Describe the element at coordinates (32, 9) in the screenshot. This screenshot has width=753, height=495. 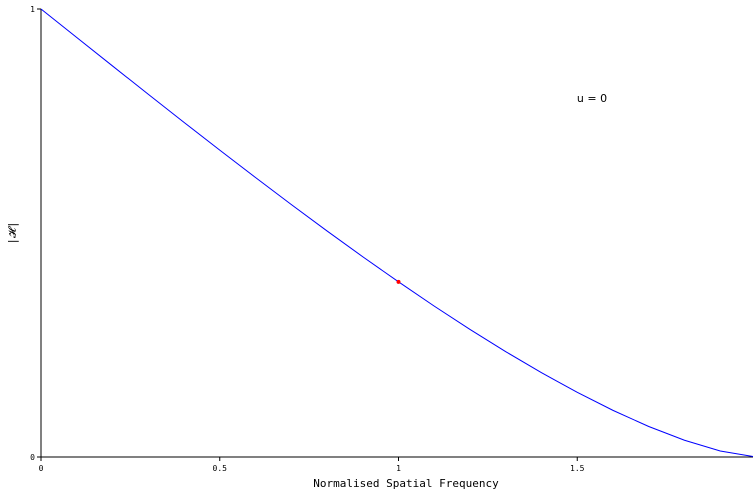
I see `y-tick-label: 1` at that location.